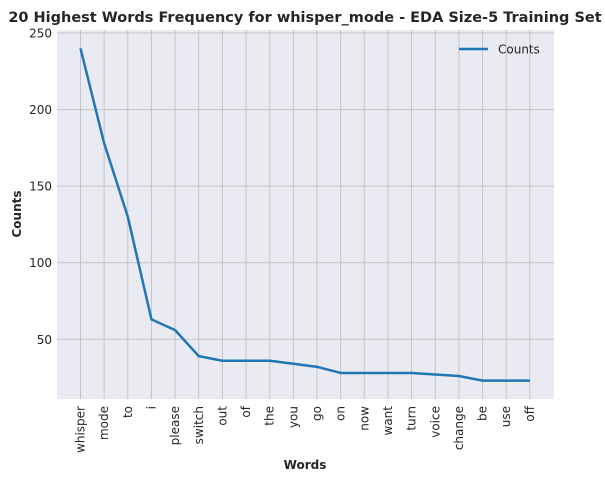 Image resolution: width=605 pixels, height=482 pixels. I want to click on x-tick-label: please, so click(175, 425).